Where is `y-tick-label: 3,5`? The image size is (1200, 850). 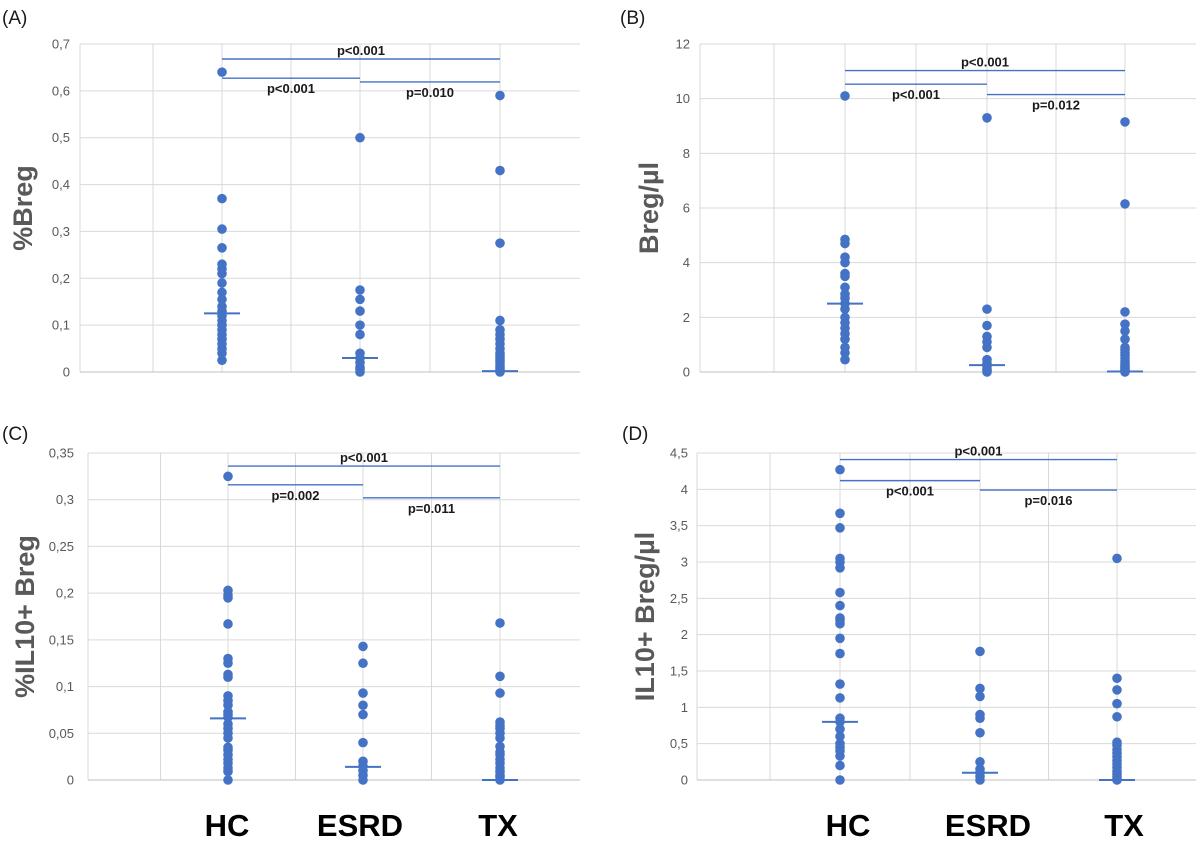
y-tick-label: 3,5 is located at coordinates (679, 525).